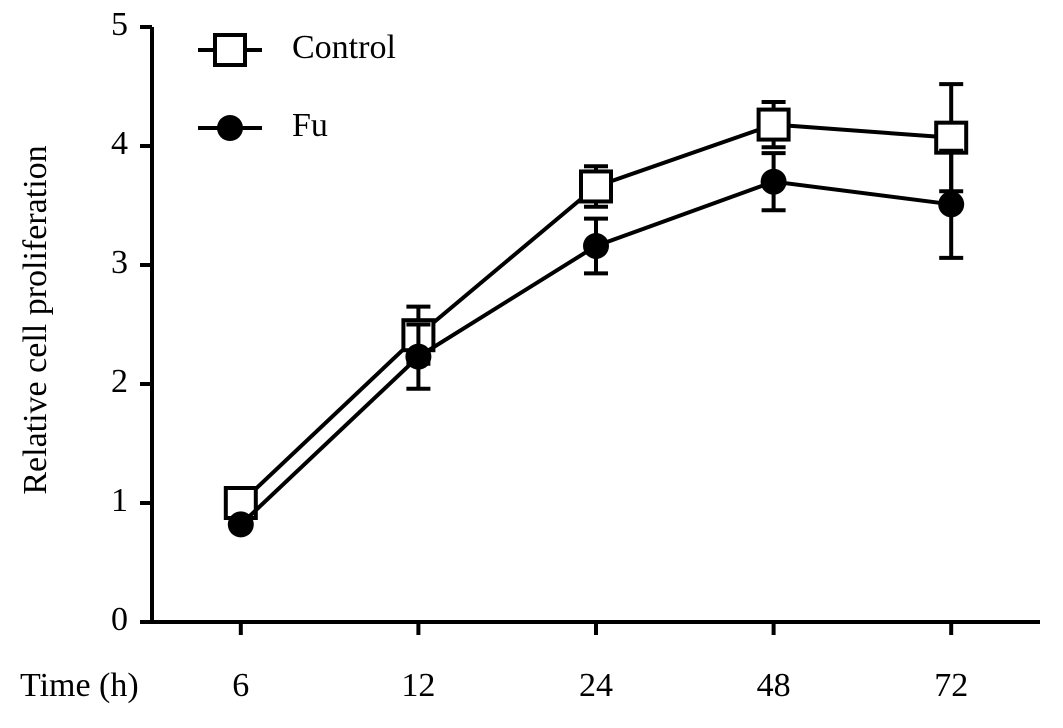 The width and height of the screenshot is (1063, 728). I want to click on y-tick-label: 4, so click(119, 143).